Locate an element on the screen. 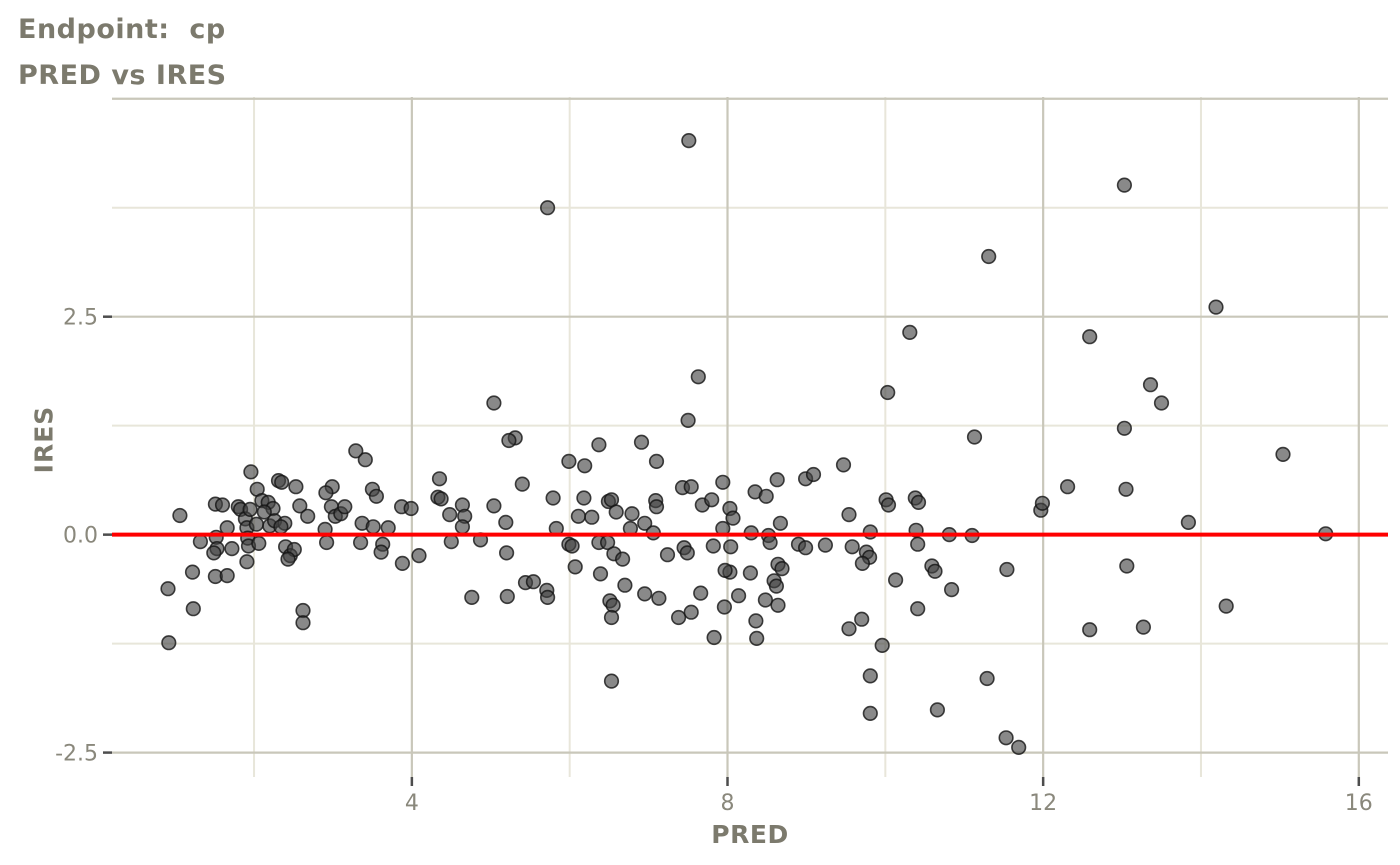 This screenshot has height=865, width=1400. x-tick-label: 8 is located at coordinates (728, 803).